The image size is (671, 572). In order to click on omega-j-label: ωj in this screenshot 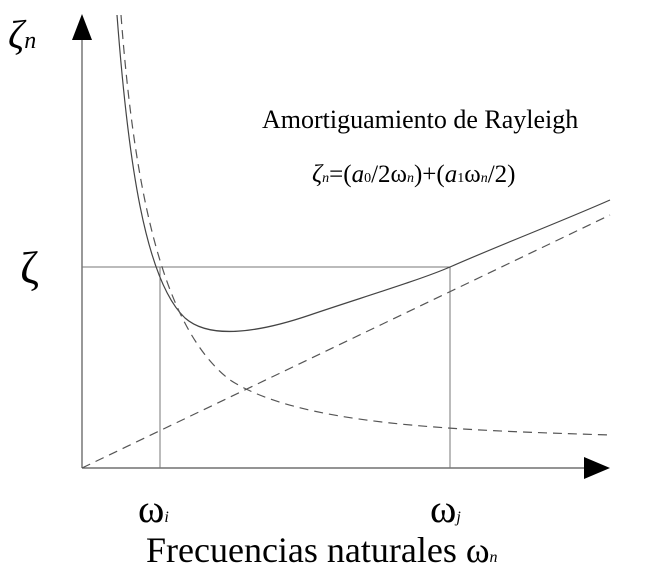, I will do `click(445, 508)`.